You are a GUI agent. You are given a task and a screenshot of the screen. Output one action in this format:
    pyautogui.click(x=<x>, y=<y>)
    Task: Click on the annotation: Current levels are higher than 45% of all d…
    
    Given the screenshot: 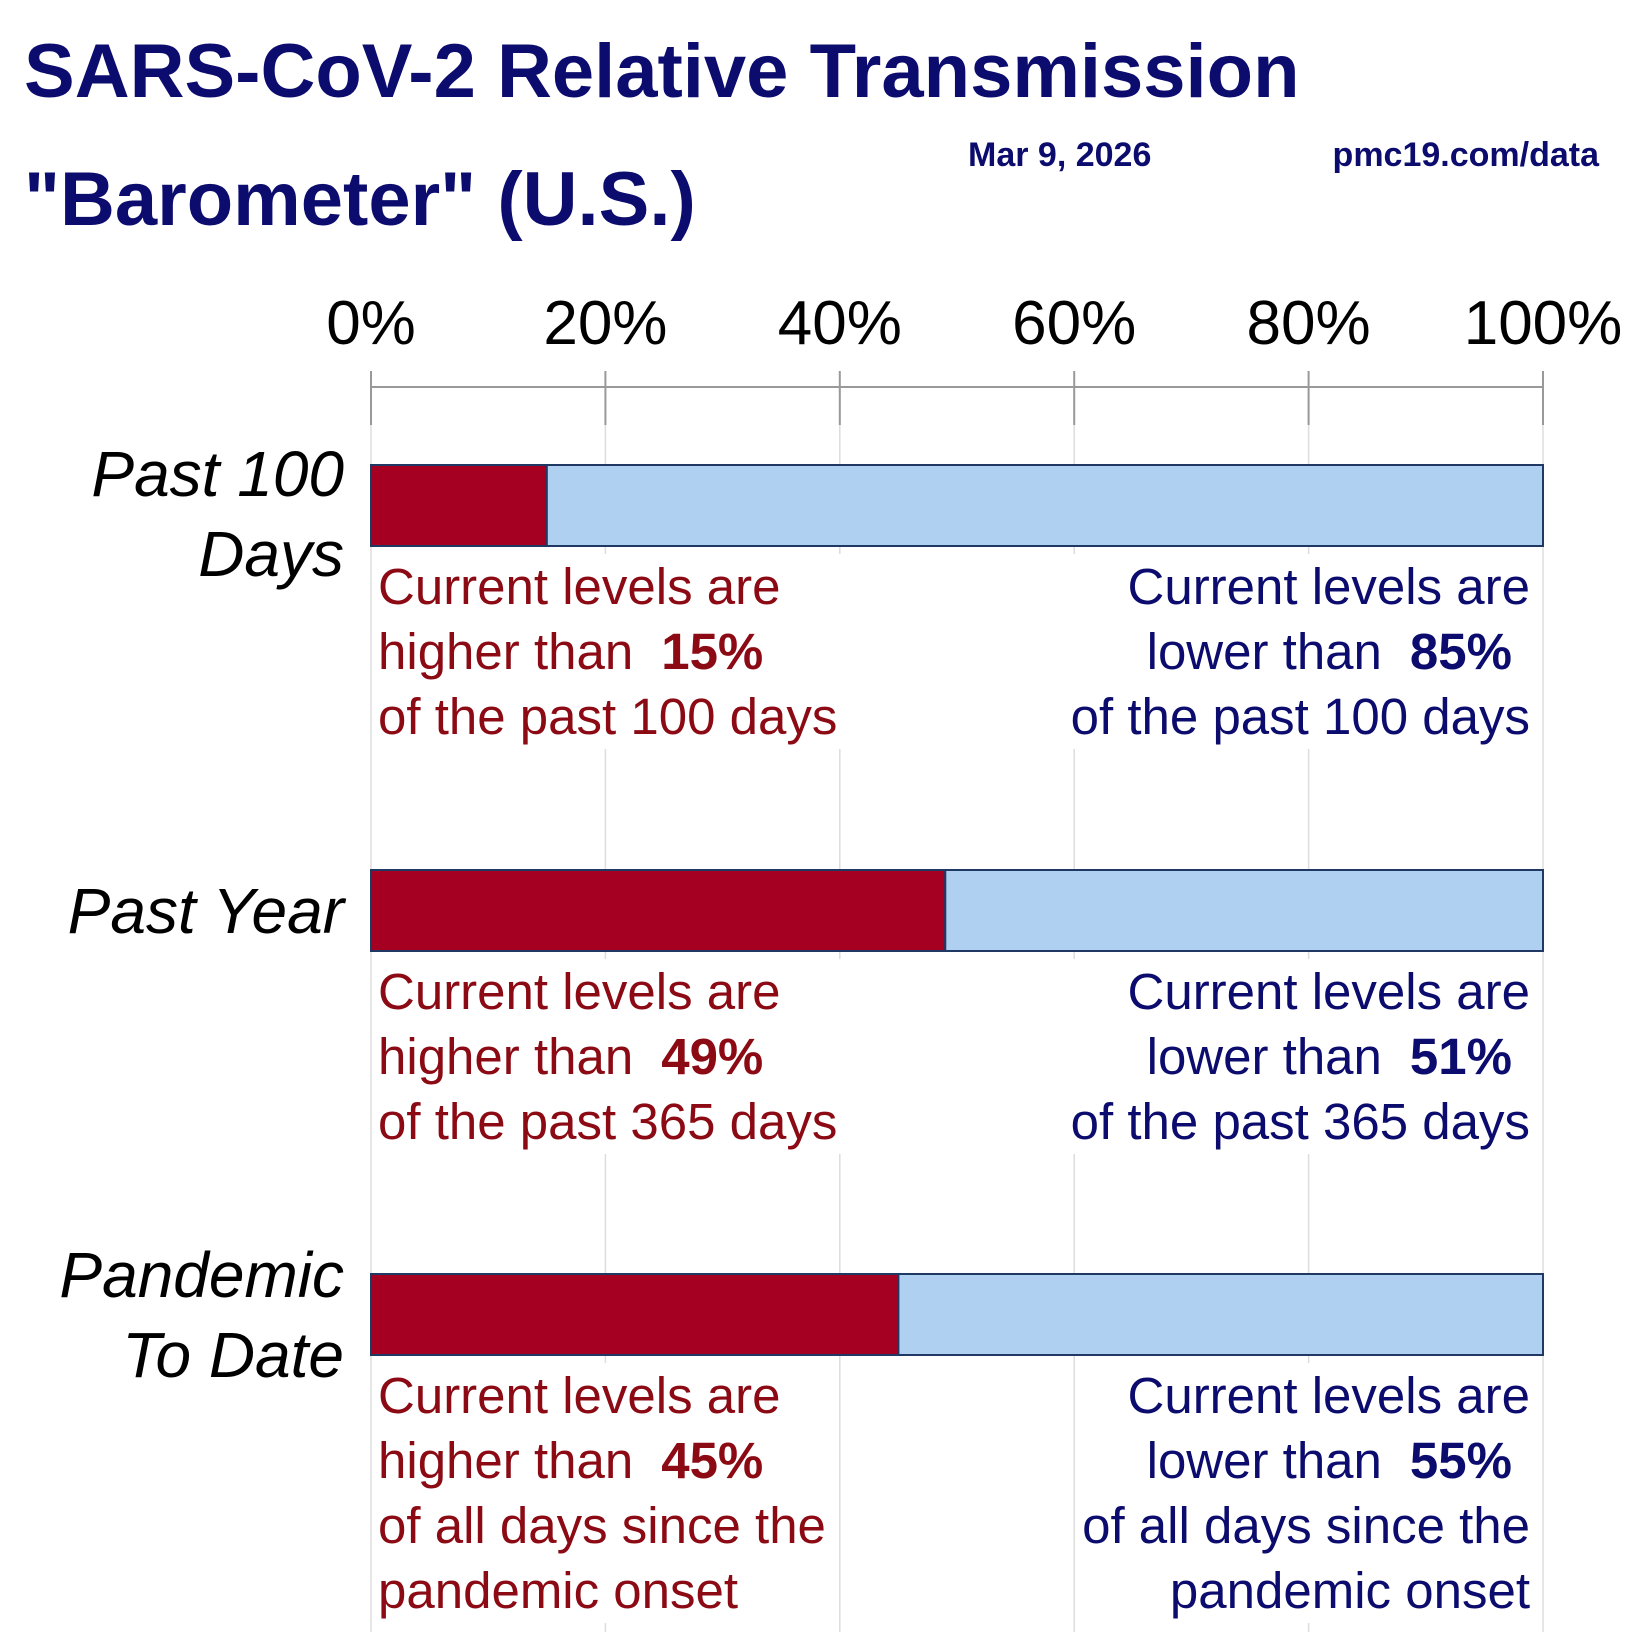 What is the action you would take?
    pyautogui.click(x=602, y=1493)
    